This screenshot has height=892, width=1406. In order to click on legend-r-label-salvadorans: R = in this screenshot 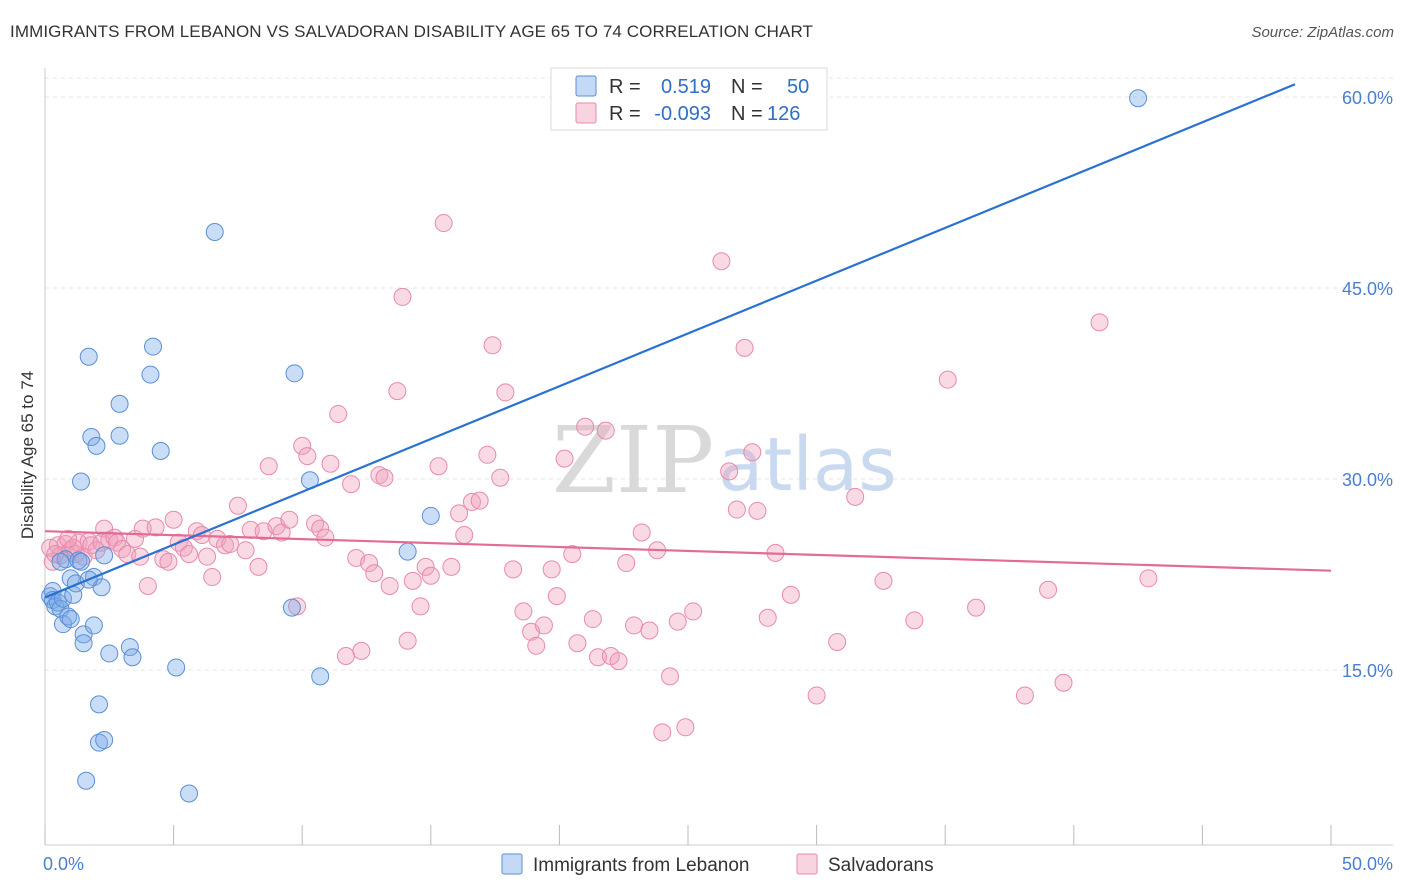, I will do `click(625, 114)`.